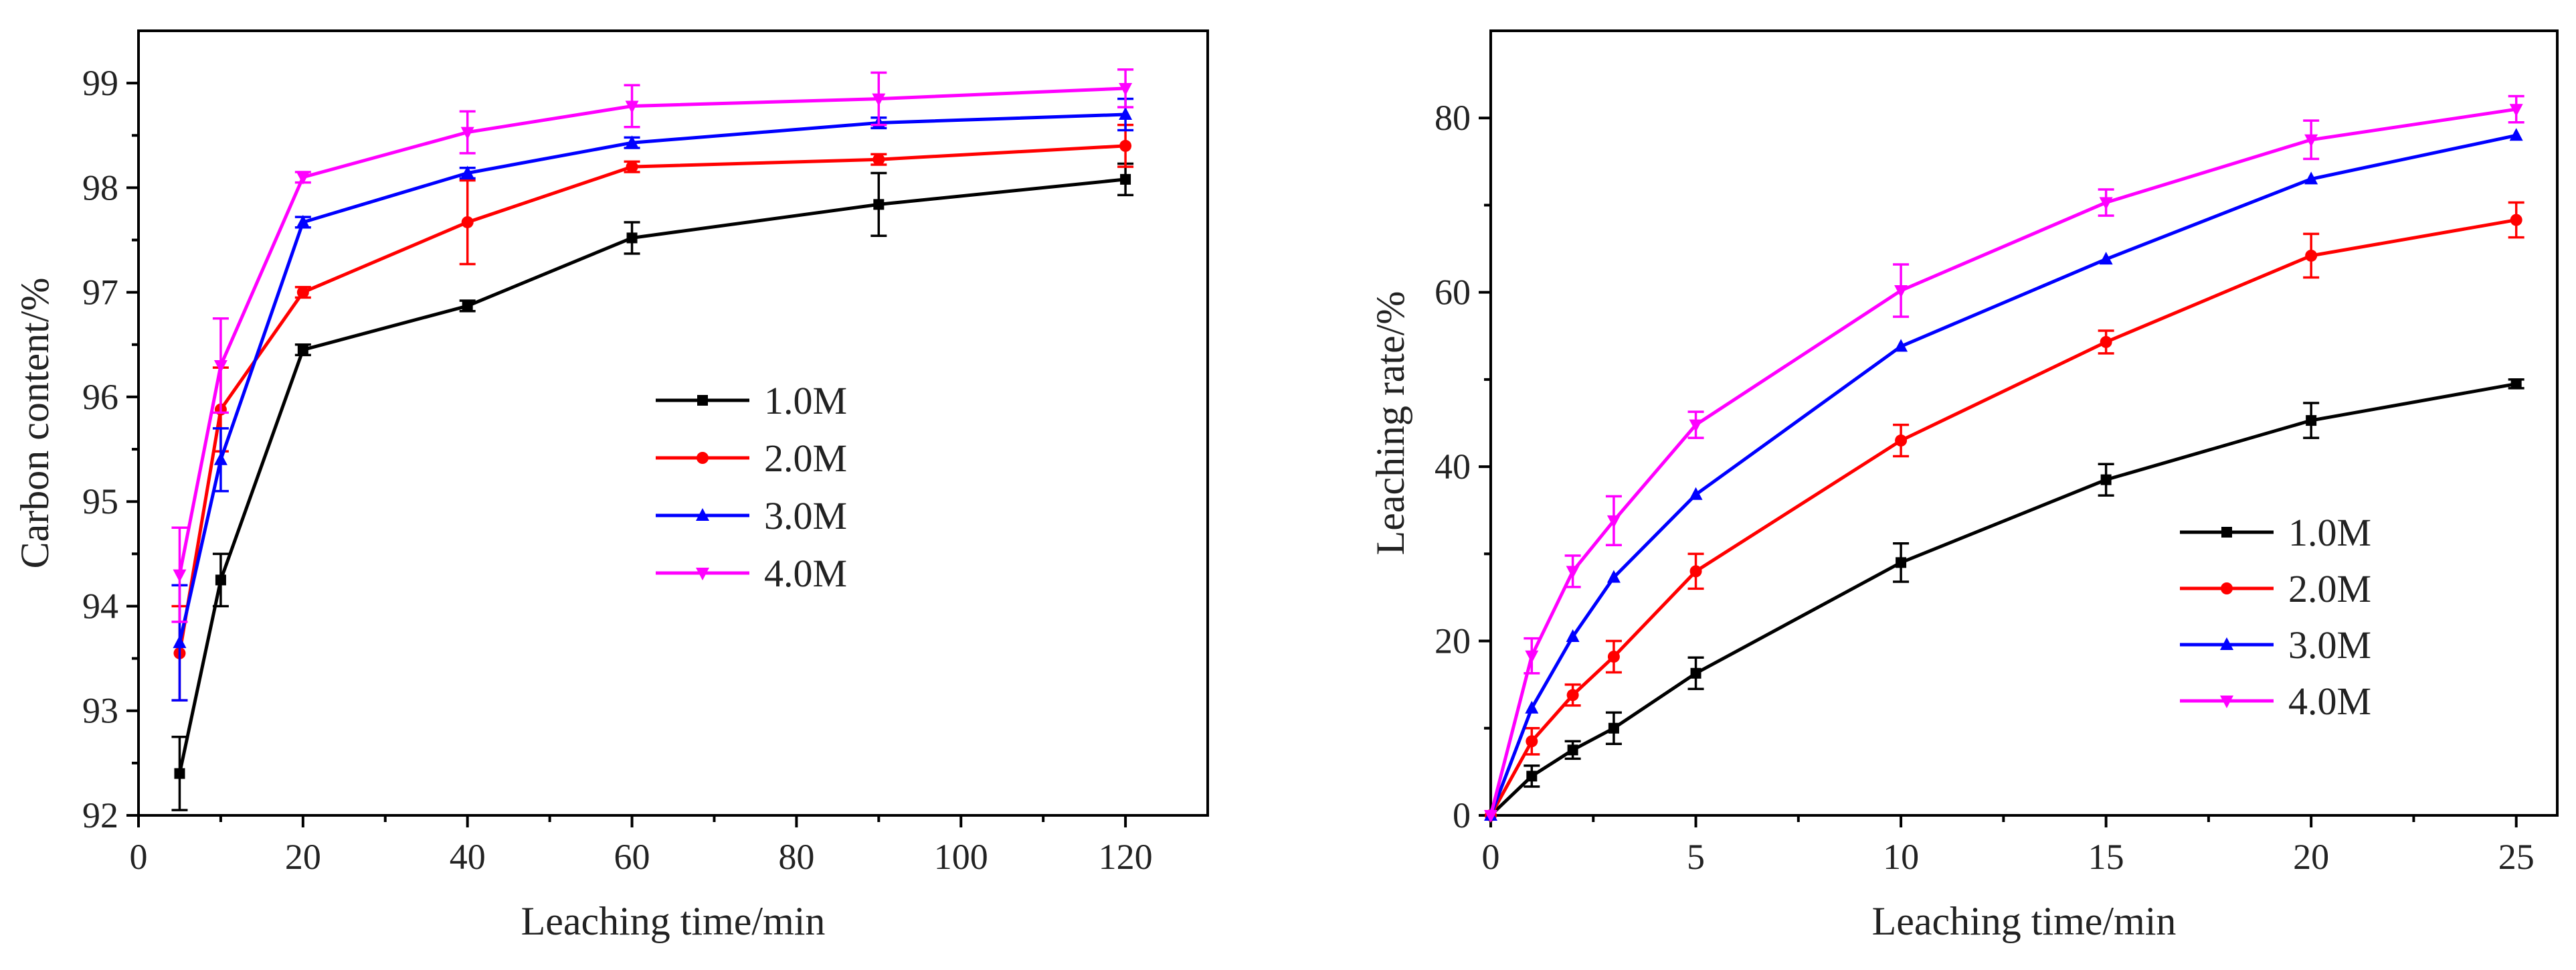 Image resolution: width=2576 pixels, height=970 pixels. What do you see at coordinates (961, 857) in the screenshot?
I see `x-tick-label: 100` at bounding box center [961, 857].